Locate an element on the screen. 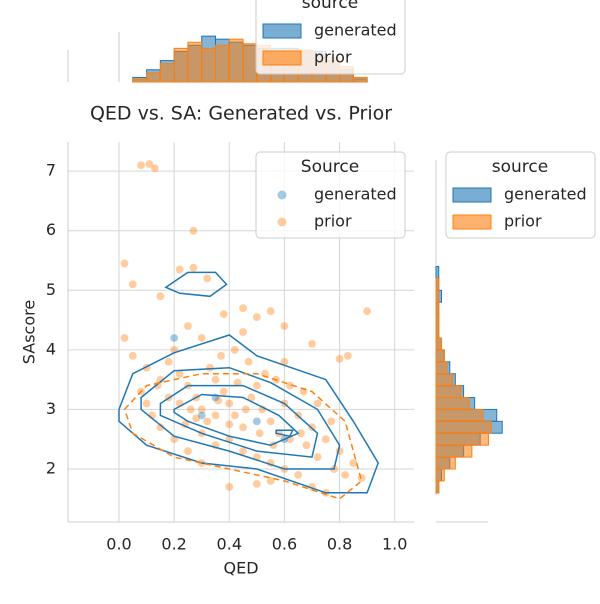 This screenshot has width=600, height=604. x-tick-label: 1.0 is located at coordinates (394, 544).